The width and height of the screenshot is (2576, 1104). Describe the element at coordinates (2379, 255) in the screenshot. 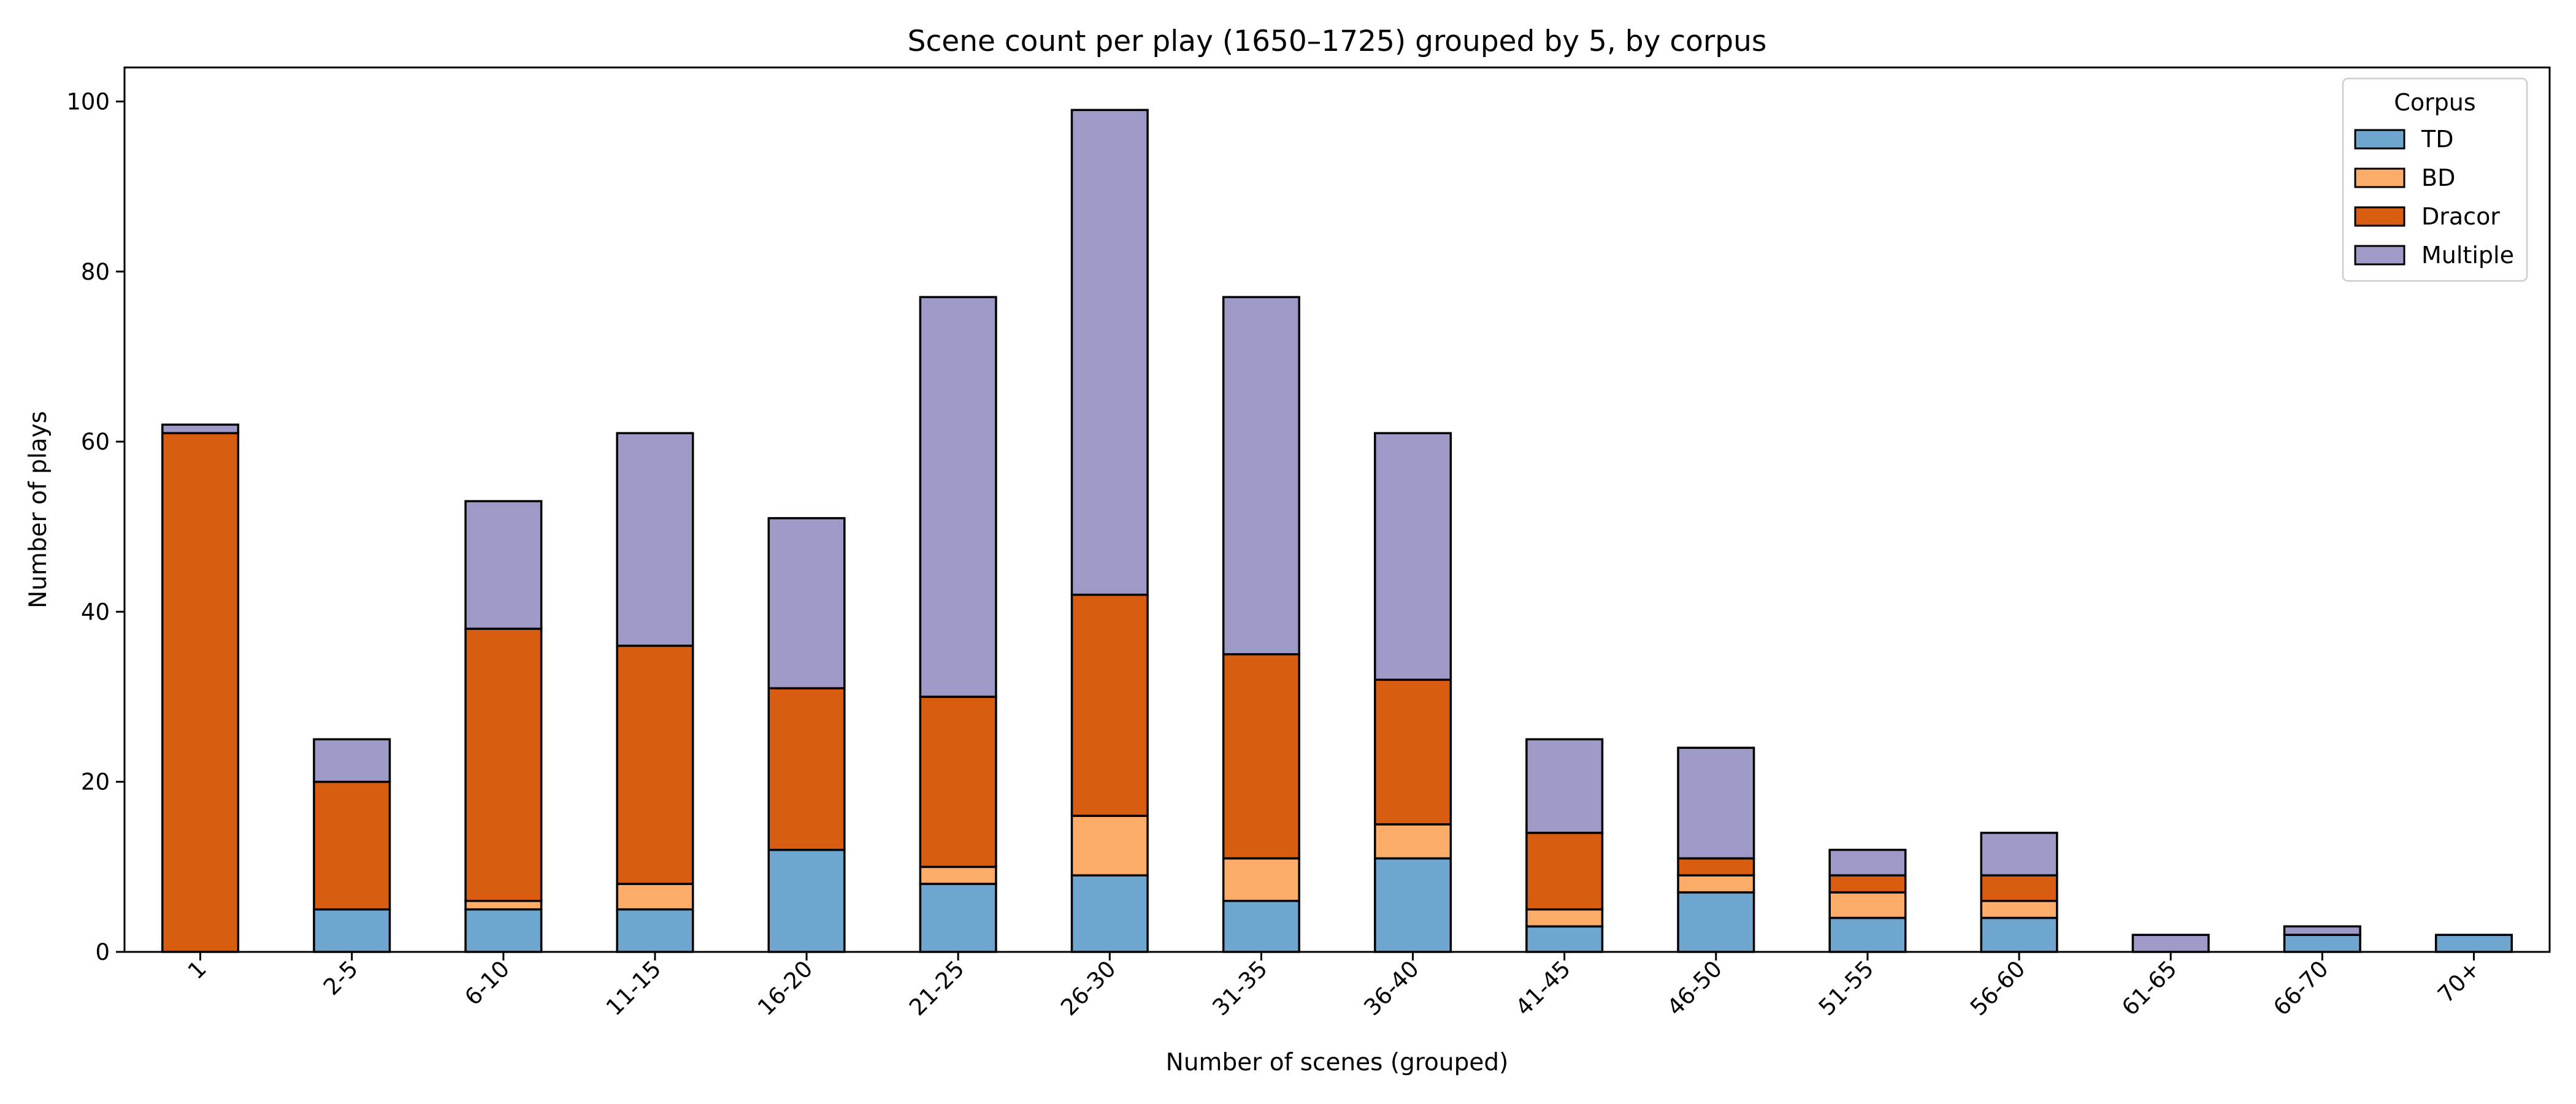

I see `legend-swatch-multiple` at that location.